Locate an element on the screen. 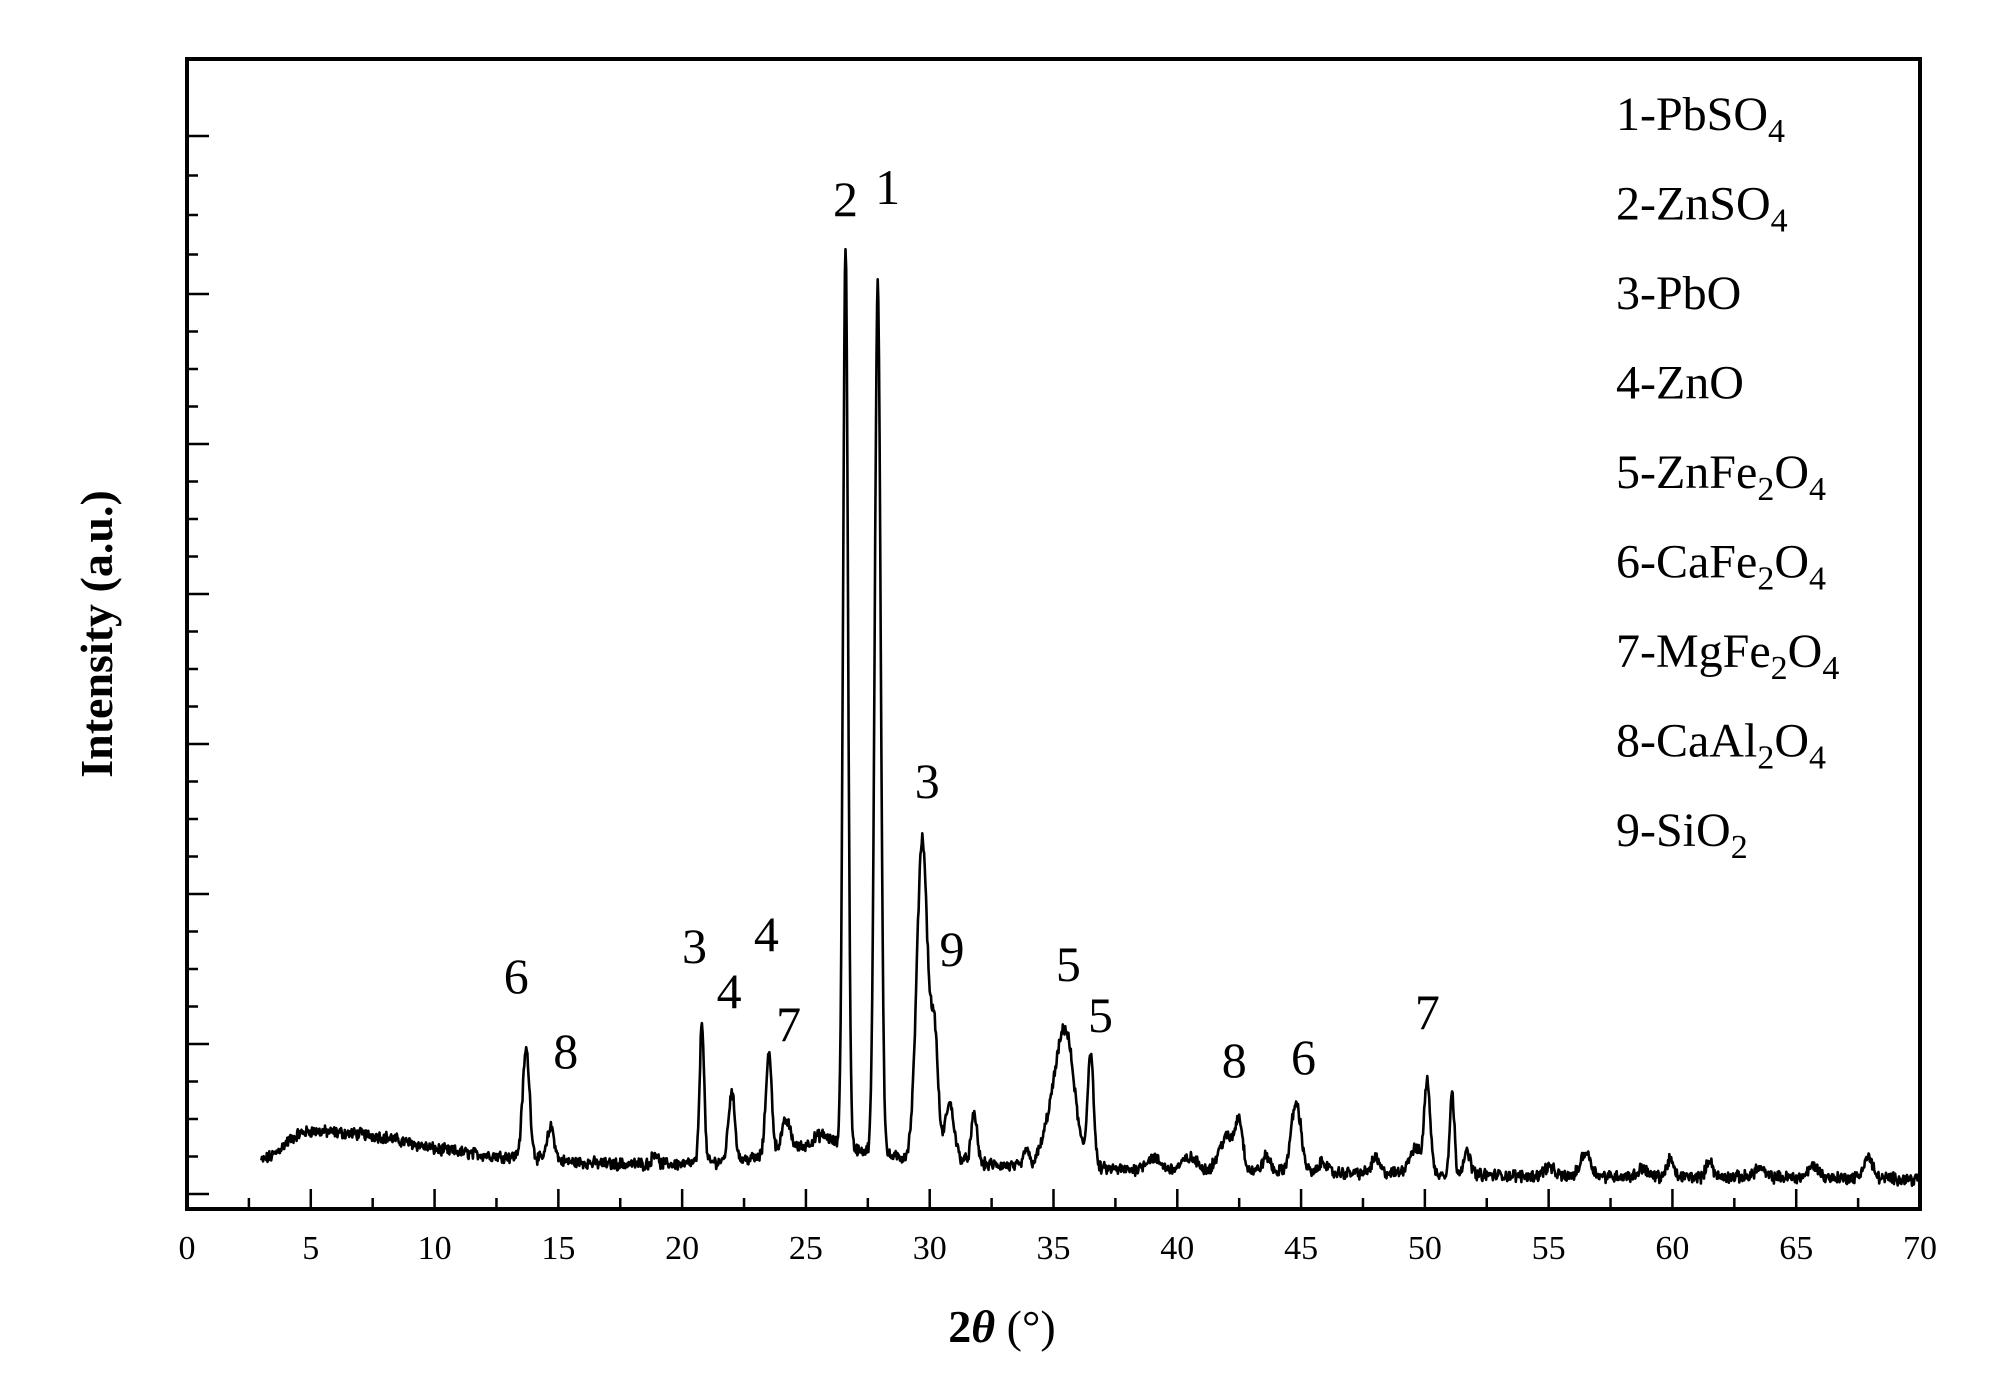 Image resolution: width=1989 pixels, height=1379 pixels. x-tick-label: 60 is located at coordinates (1672, 1248).